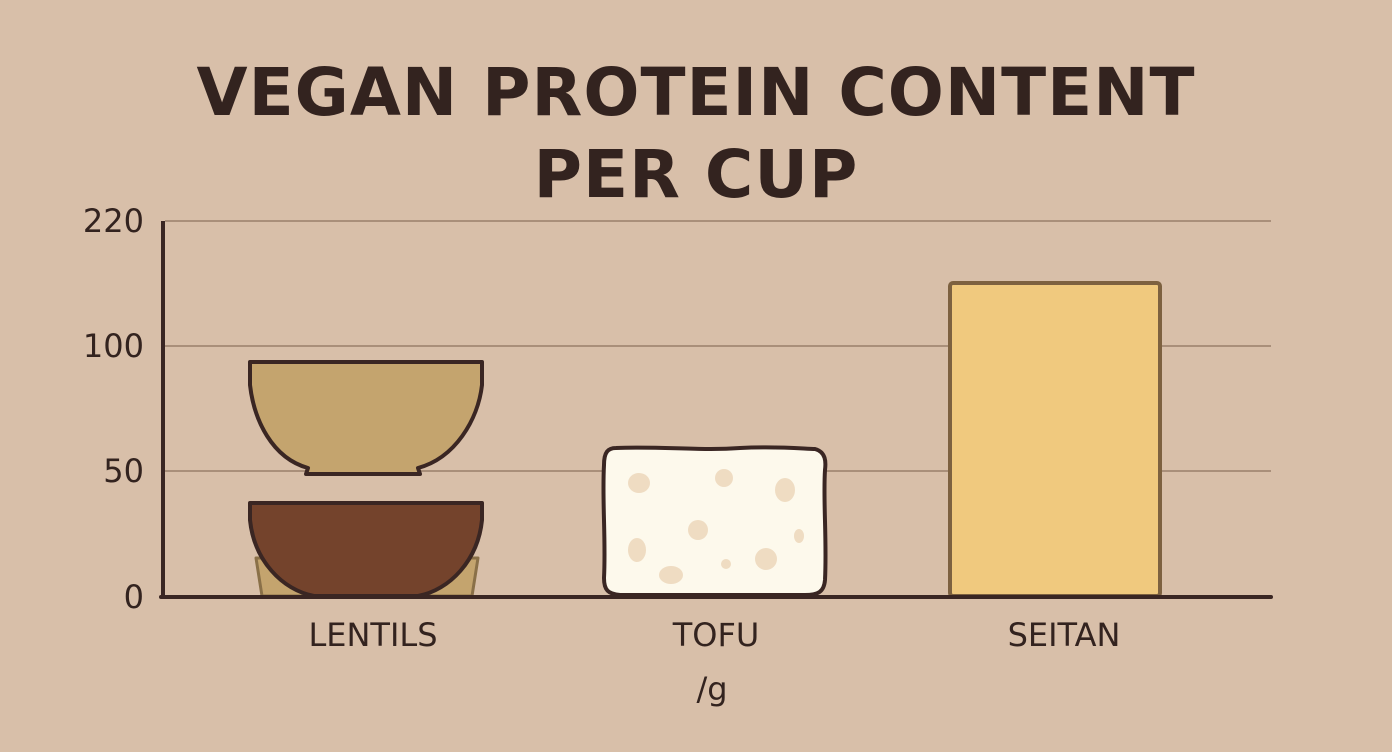 The height and width of the screenshot is (752, 1392). What do you see at coordinates (714, 521) in the screenshot?
I see `tofu-bar` at bounding box center [714, 521].